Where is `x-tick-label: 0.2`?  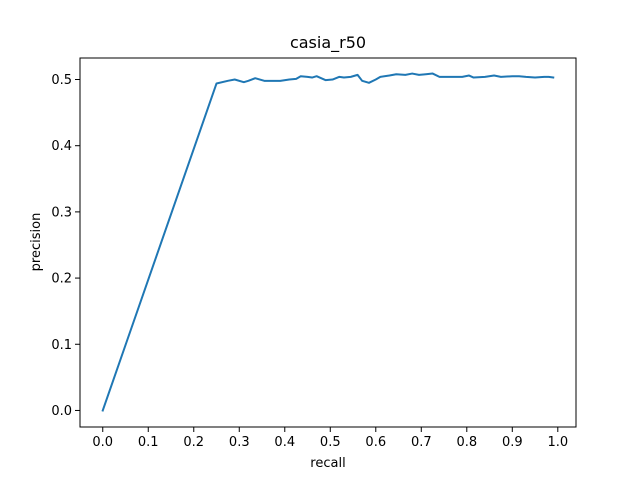 x-tick-label: 0.2 is located at coordinates (193, 442).